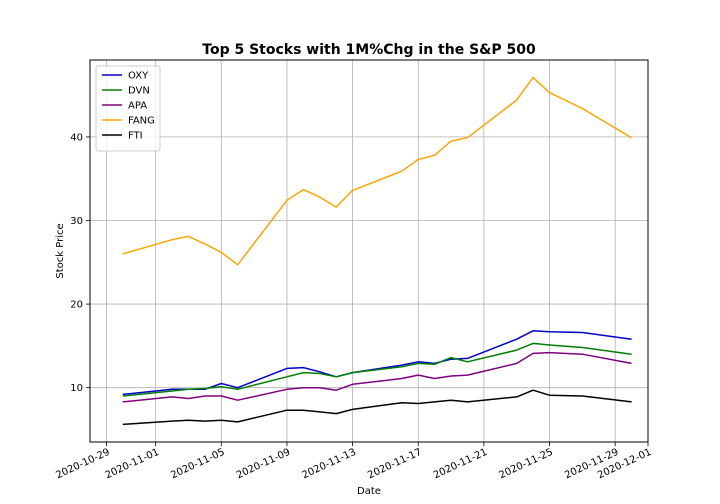  I want to click on y-tick-label: 20, so click(76, 305).